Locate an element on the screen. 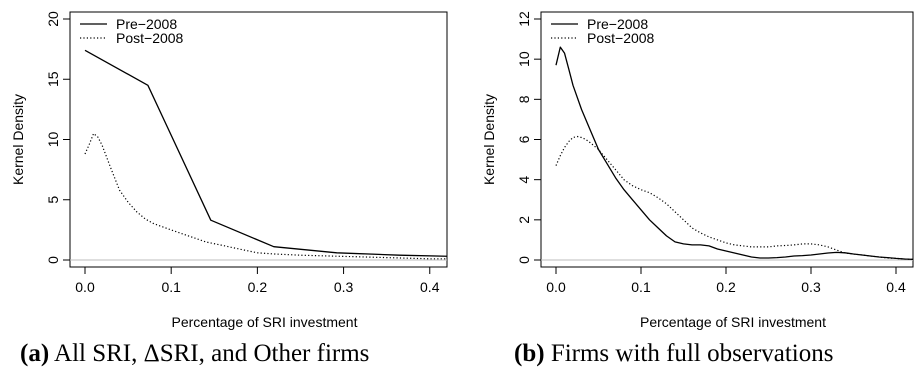 The width and height of the screenshot is (914, 381). y-tick-label: 6 is located at coordinates (524, 139).